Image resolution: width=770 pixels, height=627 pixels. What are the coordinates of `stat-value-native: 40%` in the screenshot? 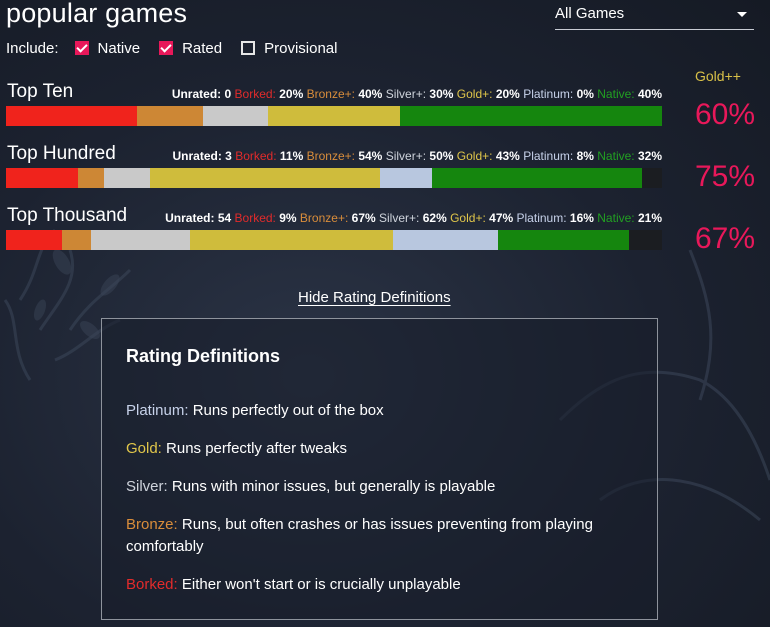 It's located at (649, 94).